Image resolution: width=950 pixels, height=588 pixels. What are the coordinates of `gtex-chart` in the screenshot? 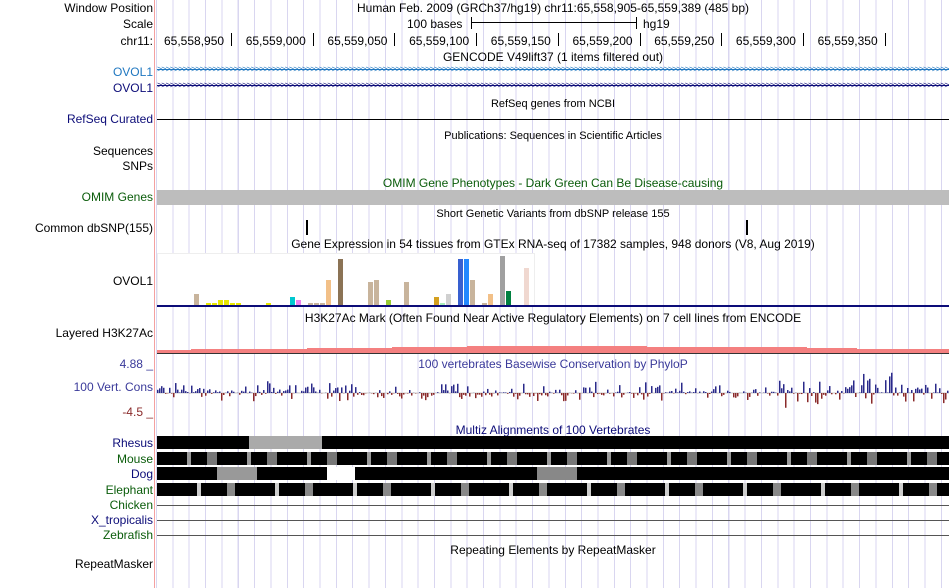 It's located at (346, 279).